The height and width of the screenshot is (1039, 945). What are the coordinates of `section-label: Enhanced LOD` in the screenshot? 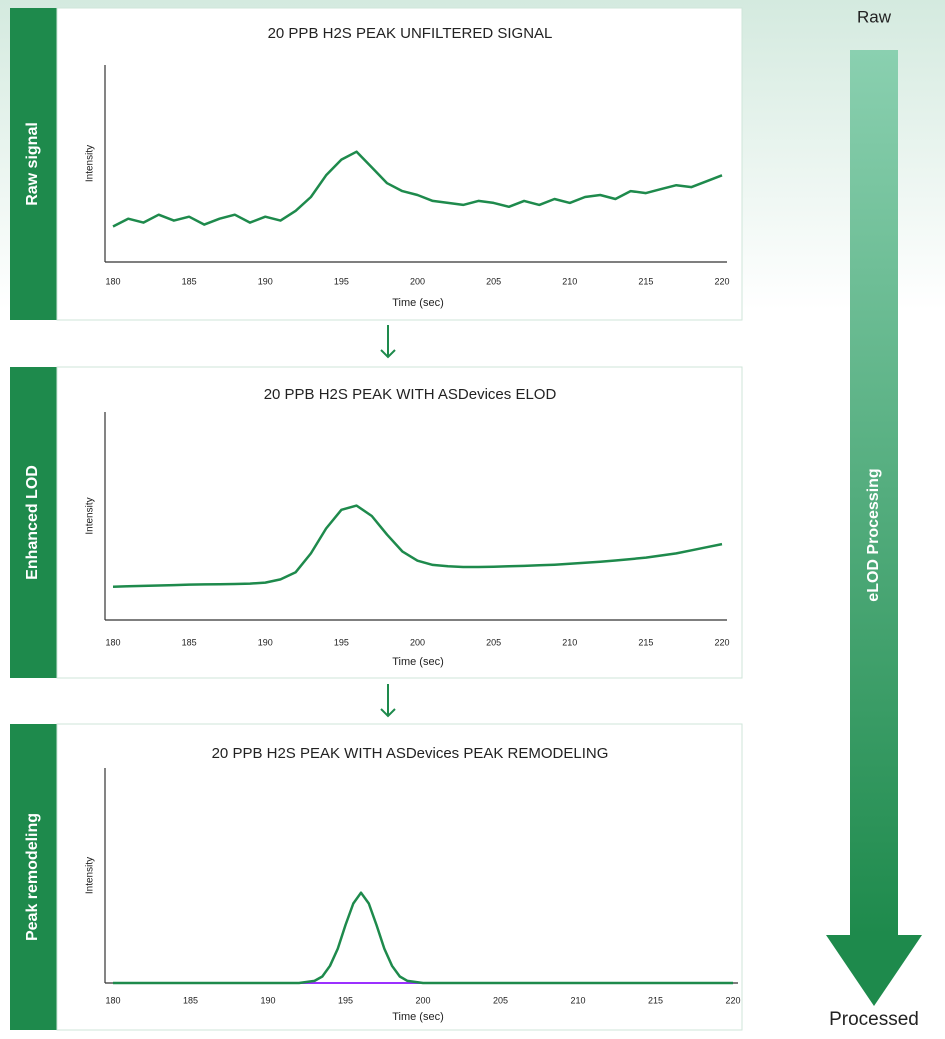 It's located at (32, 522).